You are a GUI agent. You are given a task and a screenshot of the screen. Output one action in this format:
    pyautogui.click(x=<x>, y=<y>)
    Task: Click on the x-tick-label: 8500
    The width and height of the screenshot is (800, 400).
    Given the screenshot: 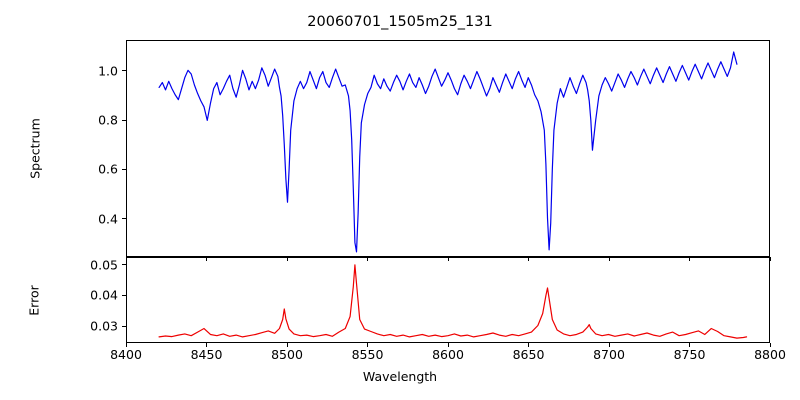 What is the action you would take?
    pyautogui.click(x=287, y=354)
    